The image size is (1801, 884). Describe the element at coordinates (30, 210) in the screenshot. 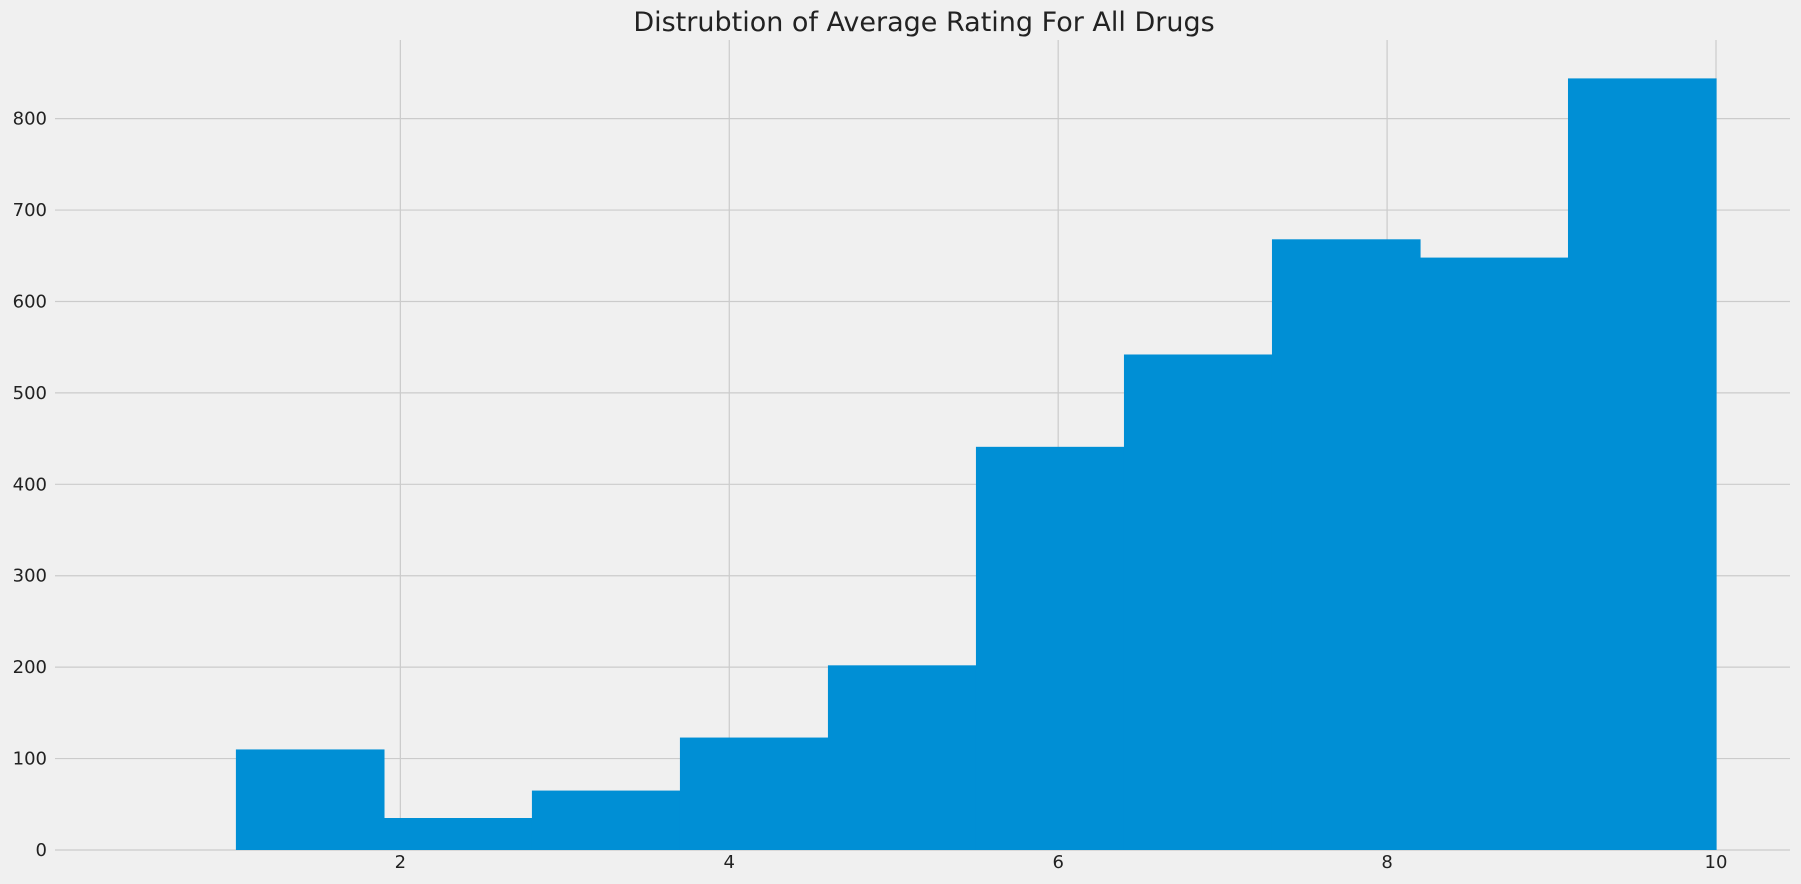

I see `y-tick-label: 700` at that location.